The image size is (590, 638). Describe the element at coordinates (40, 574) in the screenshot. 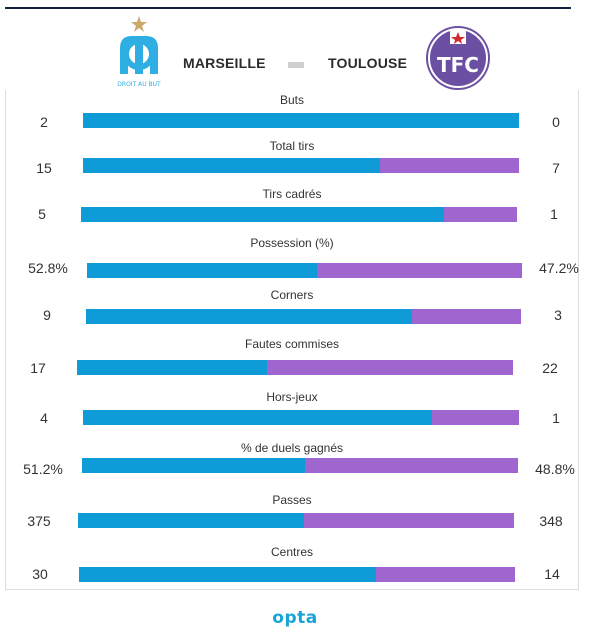

I see `home-value: 30` at that location.